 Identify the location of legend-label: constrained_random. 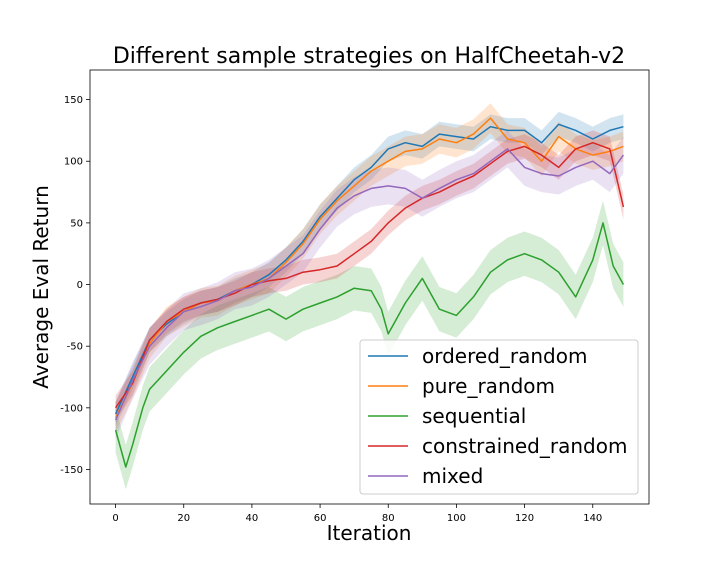
(524, 446).